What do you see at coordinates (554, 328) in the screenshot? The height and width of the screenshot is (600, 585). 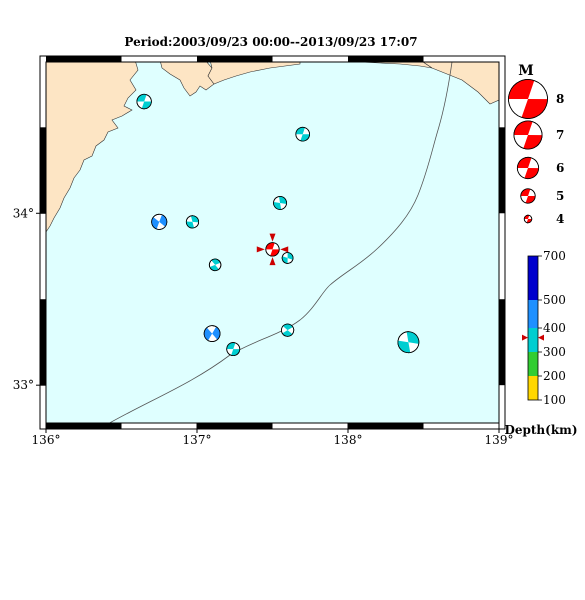 I see `depth-tick-label: 400` at bounding box center [554, 328].